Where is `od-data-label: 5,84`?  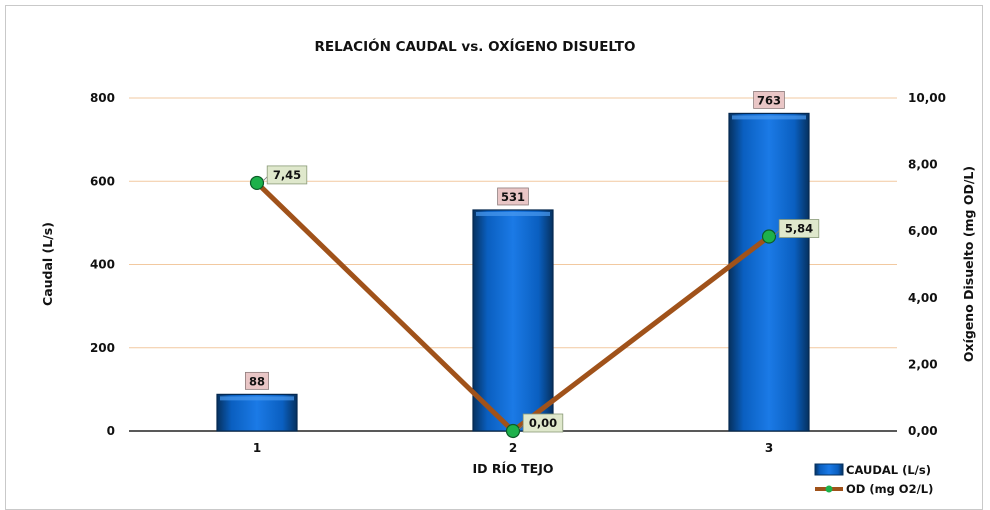
od-data-label: 5,84 is located at coordinates (799, 229).